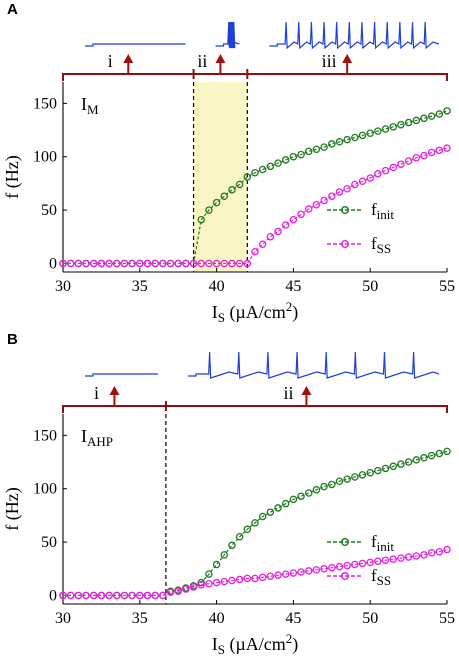  Describe the element at coordinates (382, 543) in the screenshot. I see `legend-label: finit` at that location.